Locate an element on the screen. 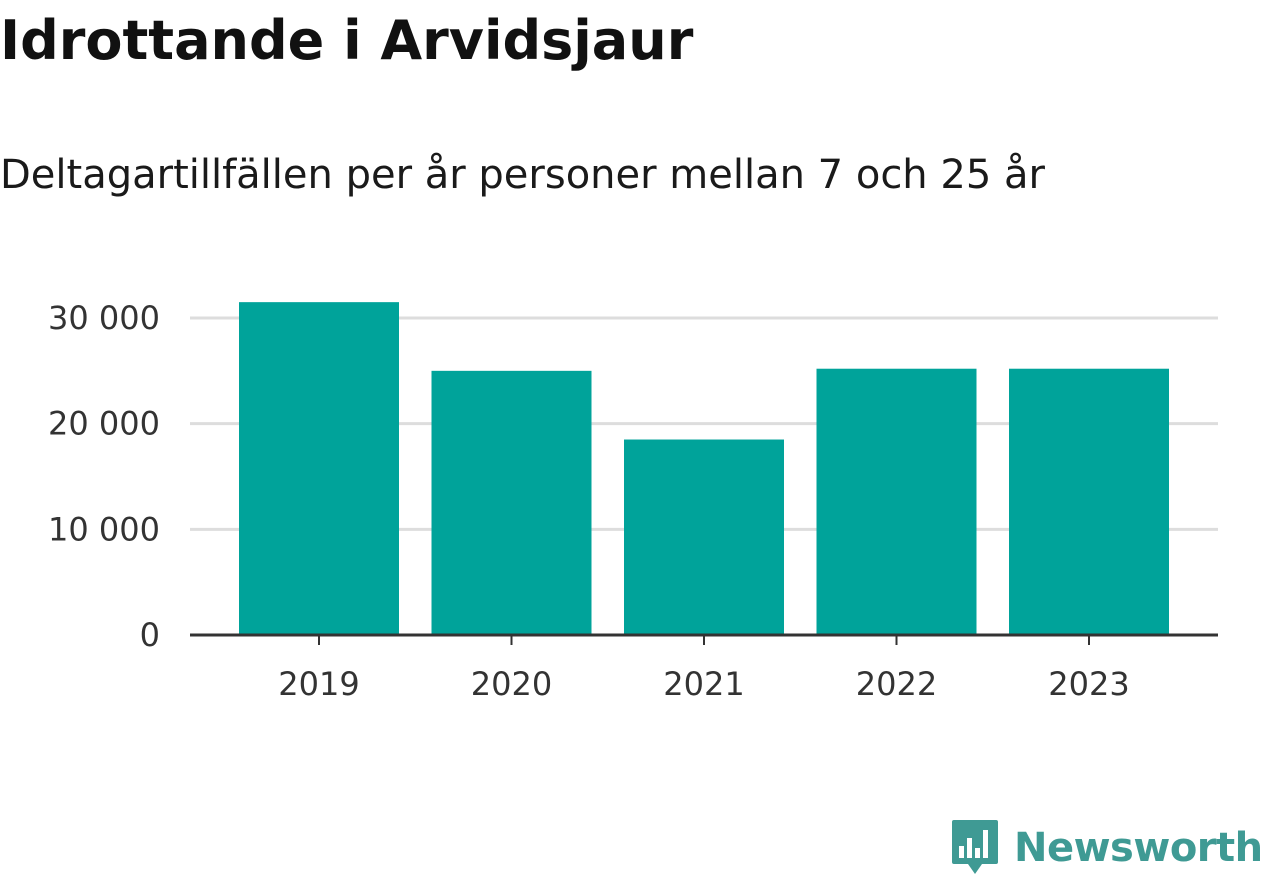  x-tick-label: 2023 is located at coordinates (1088, 684).